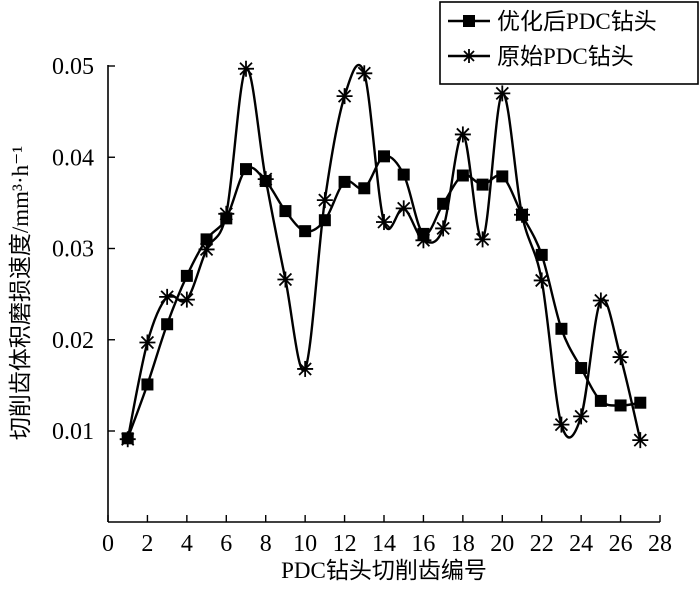 The image size is (700, 589). I want to click on y-ticks: 0.01 0.02 0.03 0.04 0.05, so click(83, 249).